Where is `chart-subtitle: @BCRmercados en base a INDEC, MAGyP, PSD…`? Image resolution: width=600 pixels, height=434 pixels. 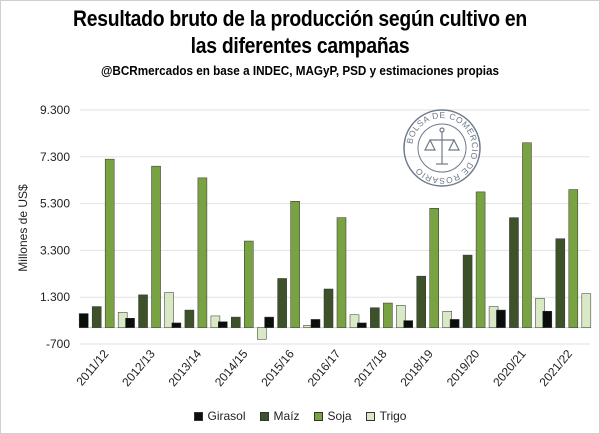
chart-subtitle: @BCRmercados en base a INDEC, MAGyP, PSD… is located at coordinates (300, 70).